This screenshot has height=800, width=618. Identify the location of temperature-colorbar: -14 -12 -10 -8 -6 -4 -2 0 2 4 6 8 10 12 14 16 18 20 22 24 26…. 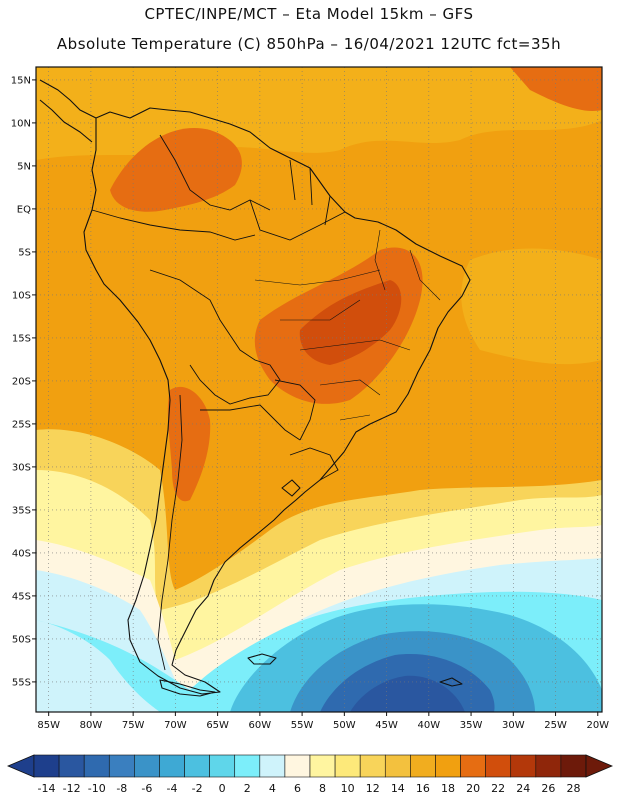
(310, 774).